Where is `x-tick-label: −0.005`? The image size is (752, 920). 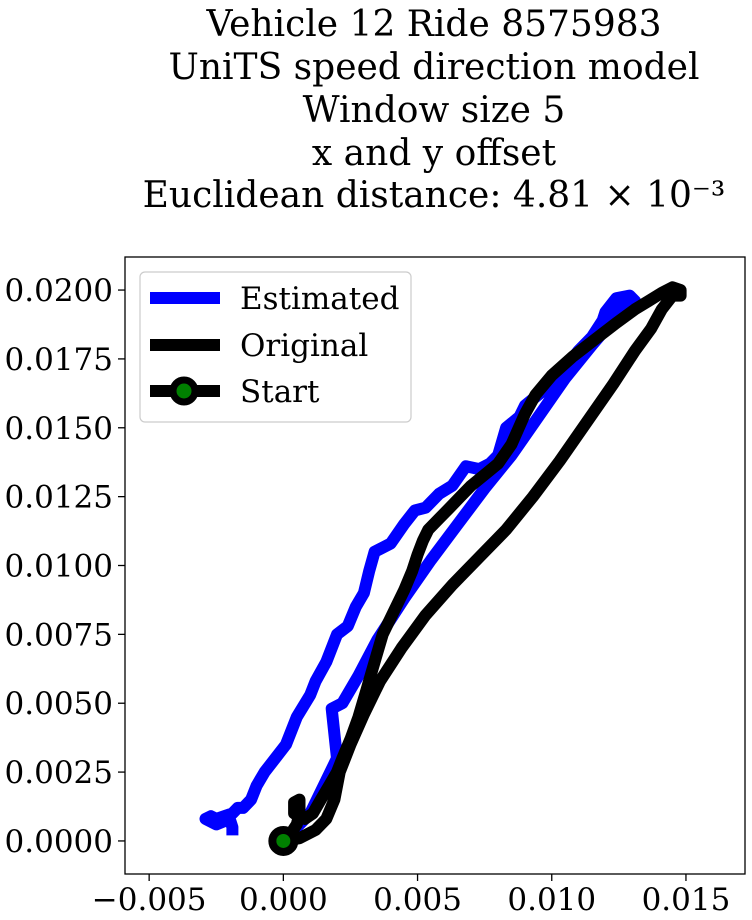 x-tick-label: −0.005 is located at coordinates (149, 900).